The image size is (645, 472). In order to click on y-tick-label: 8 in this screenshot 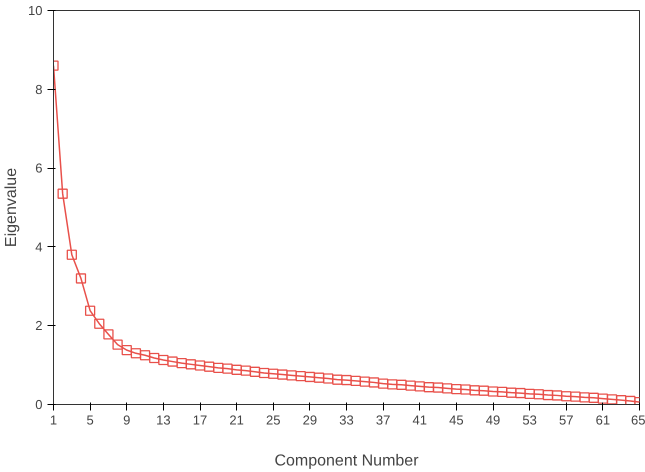, I will do `click(39, 89)`.